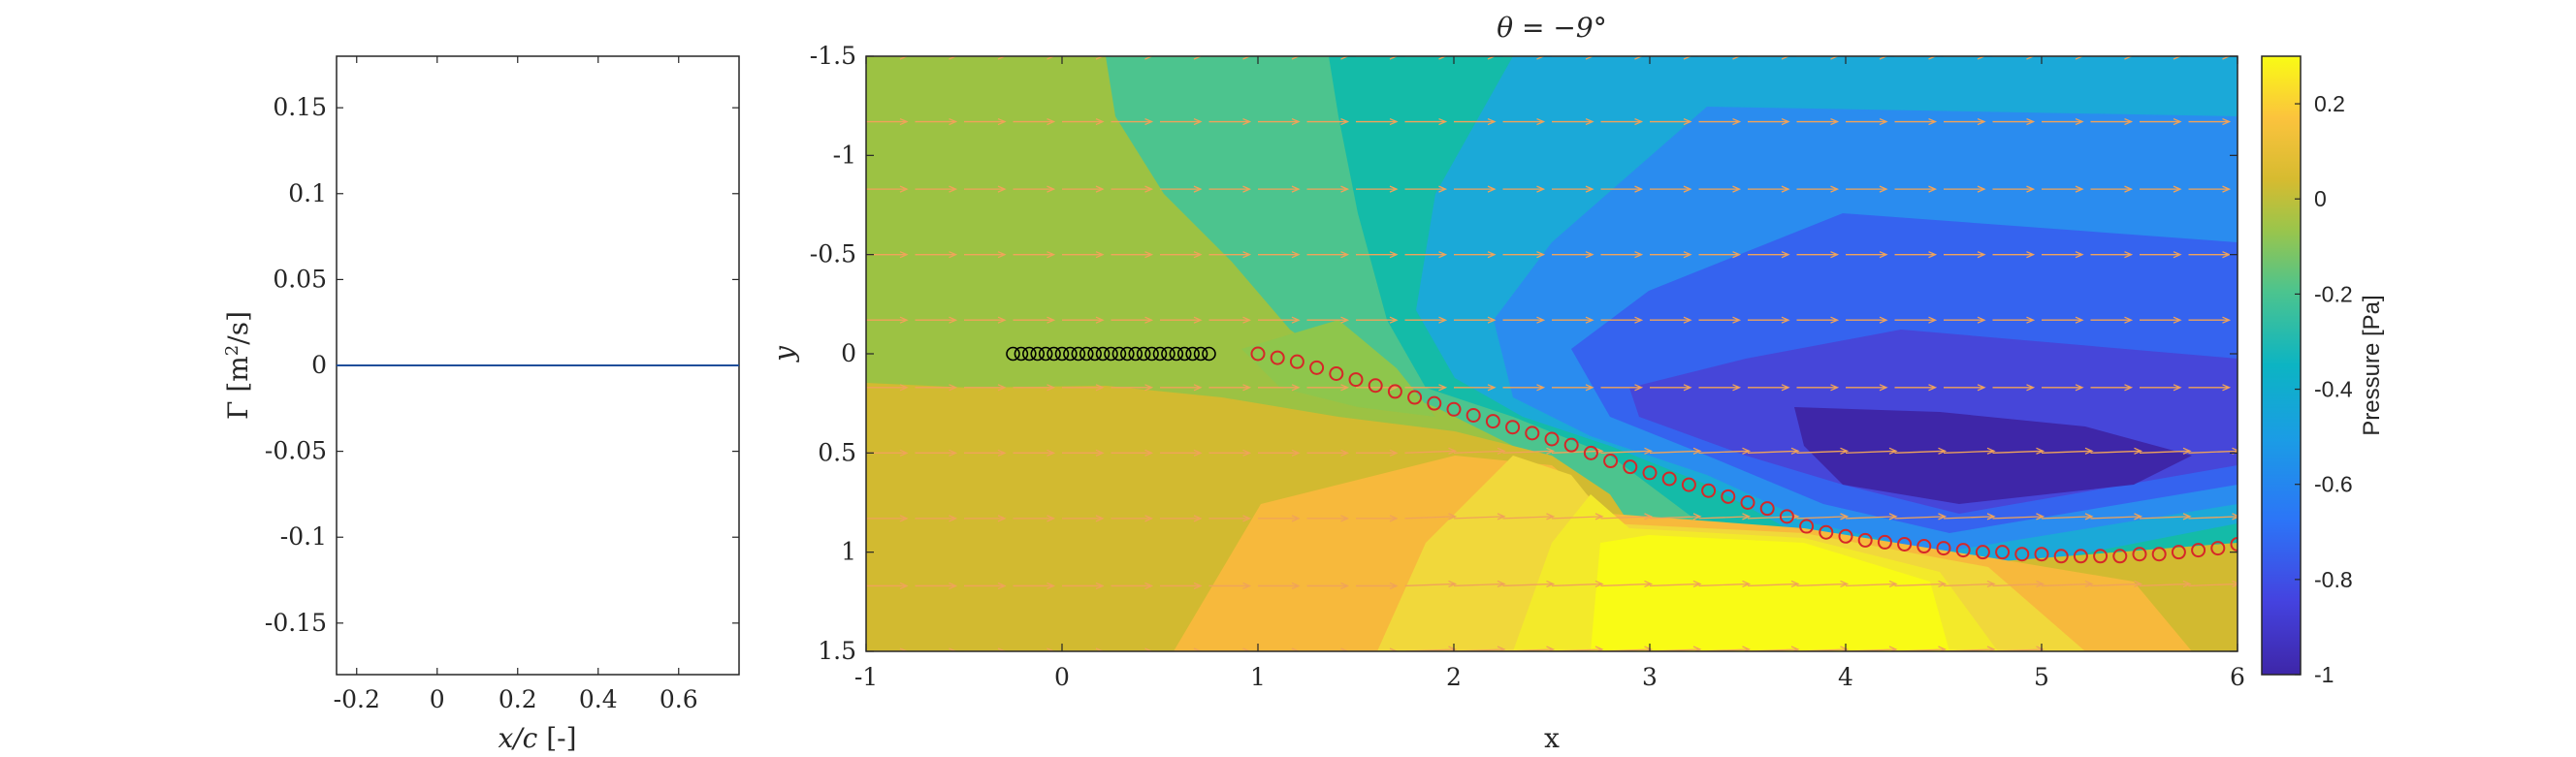 The width and height of the screenshot is (2576, 757). What do you see at coordinates (2323, 371) in the screenshot?
I see `colorbar: 0.2 0 -0.2 -0.4 -0.6 -0.8 -1 Pressure [Pa]` at bounding box center [2323, 371].